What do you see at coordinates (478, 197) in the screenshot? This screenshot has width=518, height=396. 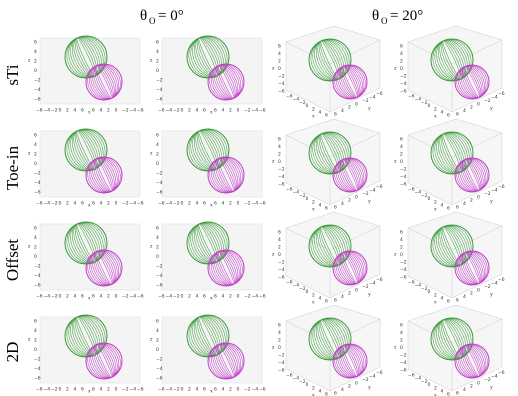 I see `y-tick-label: 0` at bounding box center [478, 197].